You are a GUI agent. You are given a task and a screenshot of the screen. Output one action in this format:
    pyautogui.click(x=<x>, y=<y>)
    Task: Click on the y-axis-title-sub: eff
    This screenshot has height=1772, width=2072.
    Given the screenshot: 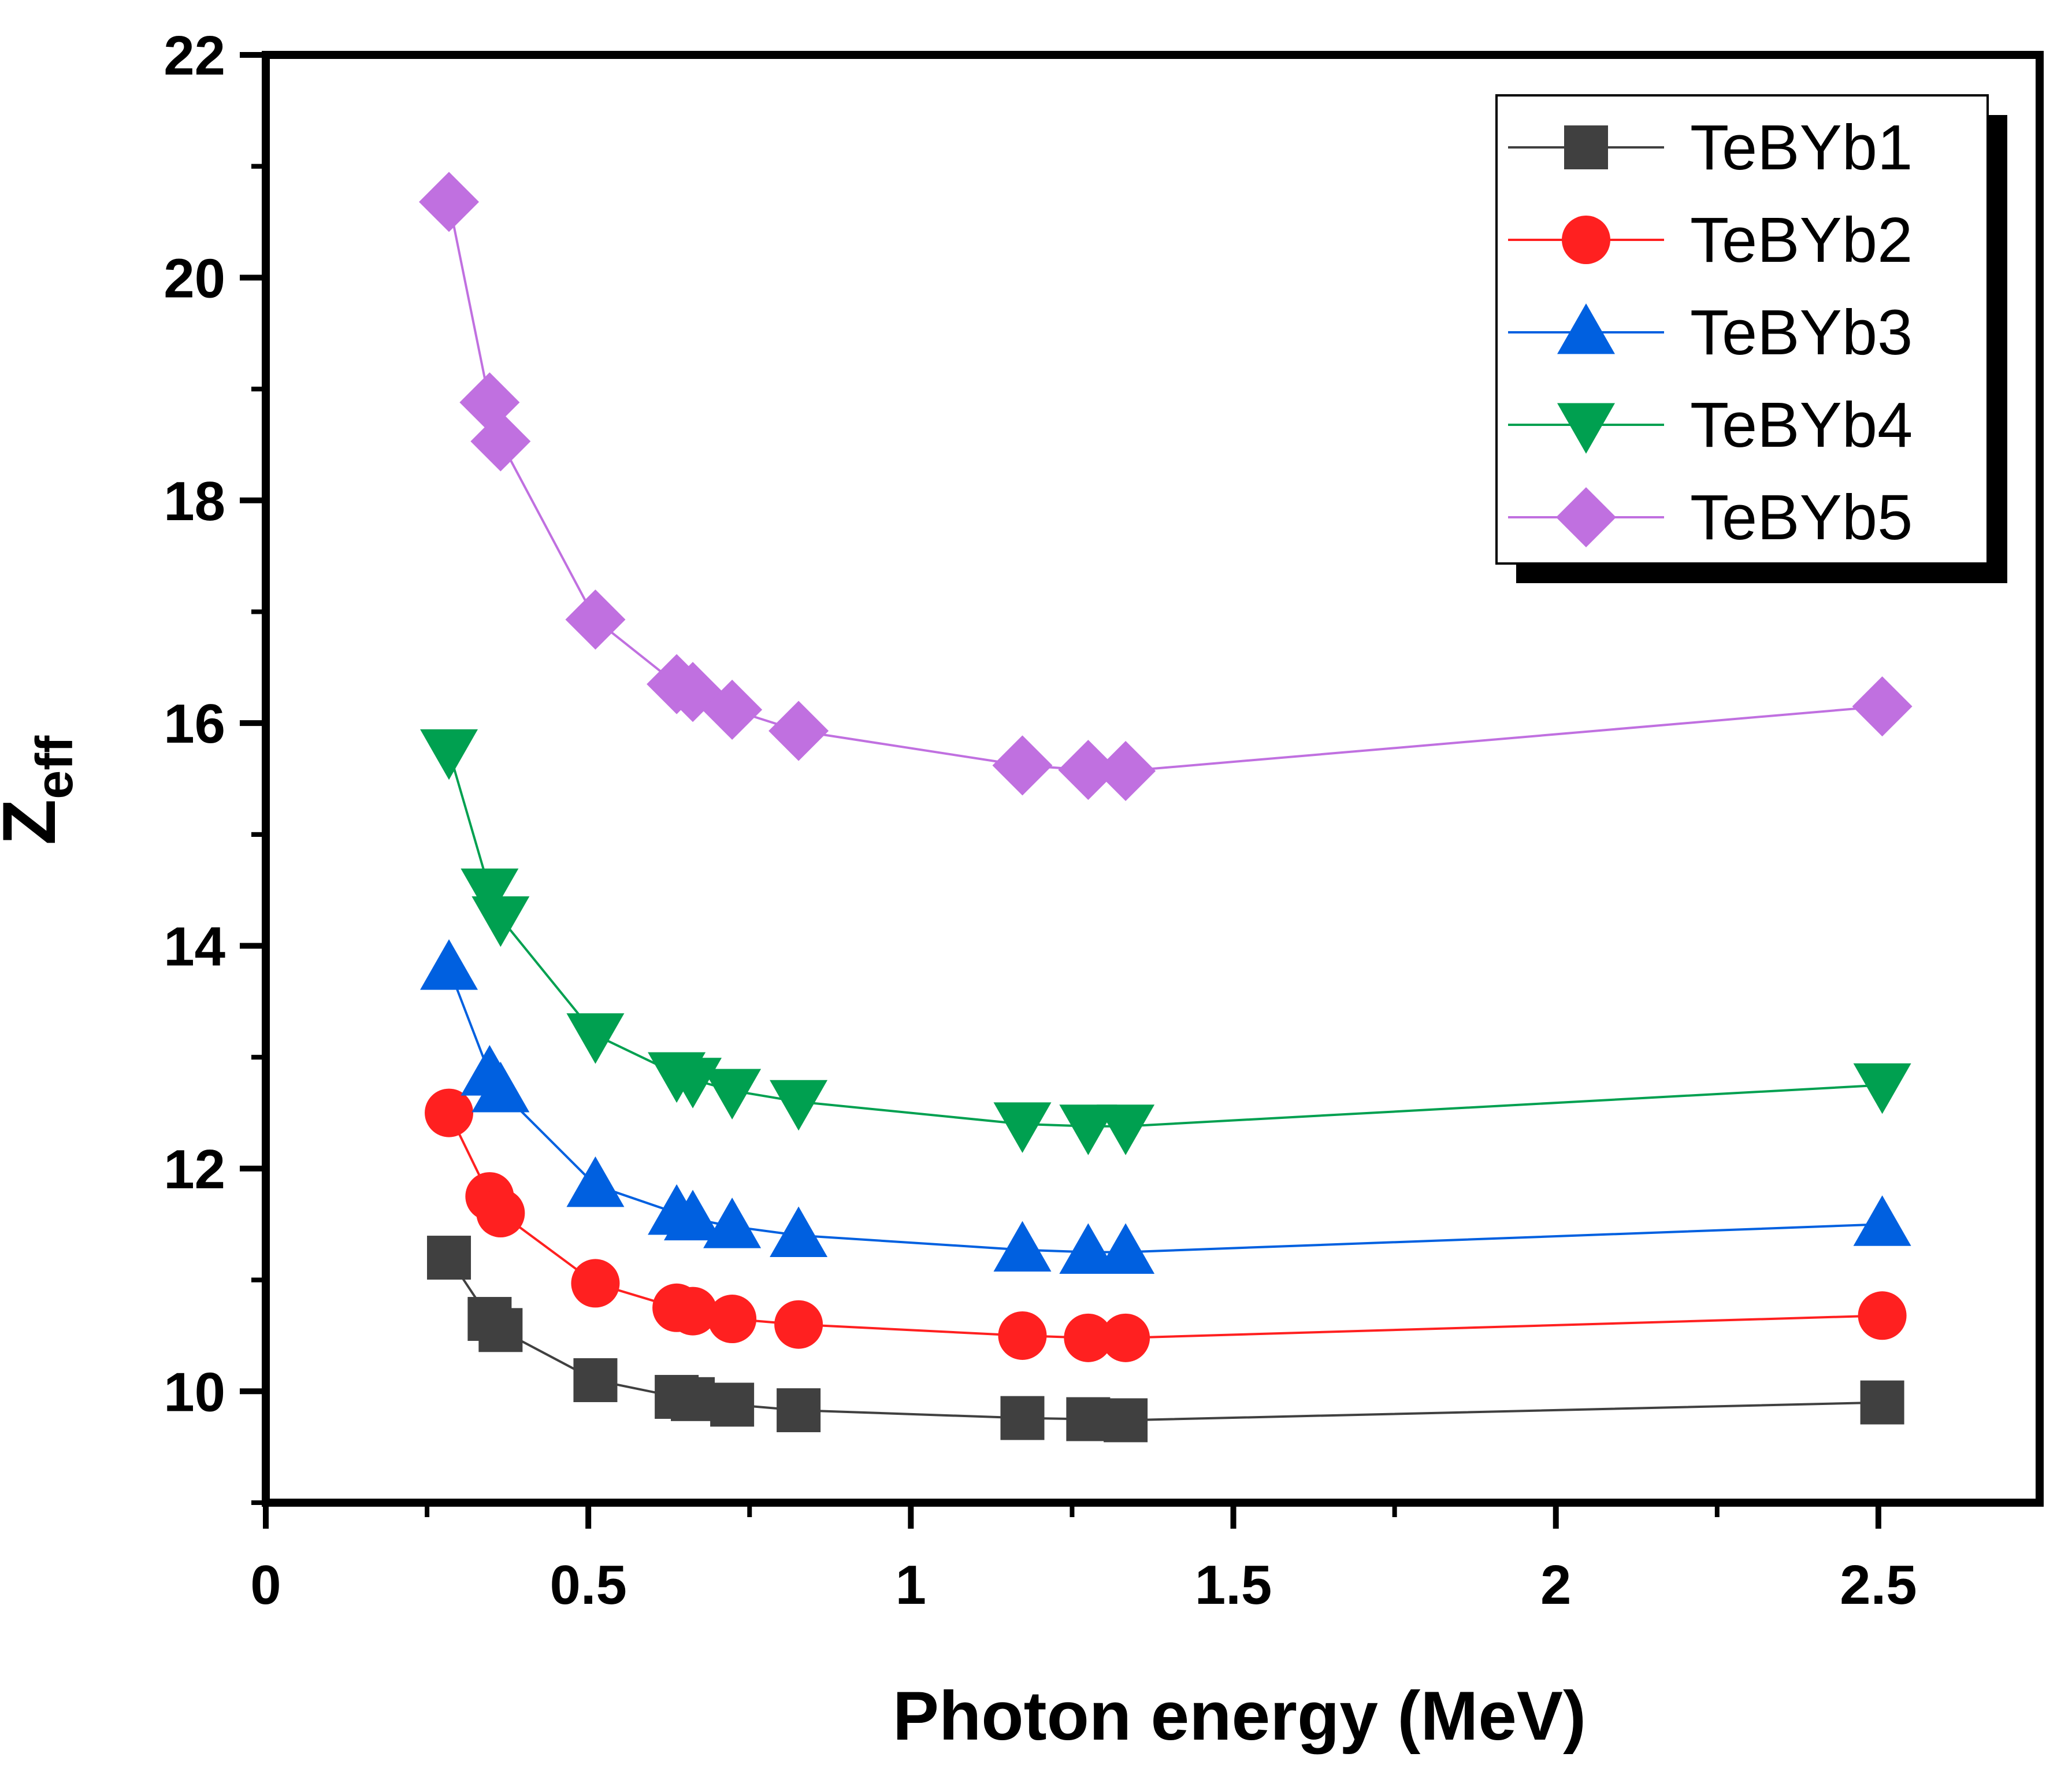 What is the action you would take?
    pyautogui.click(x=55, y=767)
    